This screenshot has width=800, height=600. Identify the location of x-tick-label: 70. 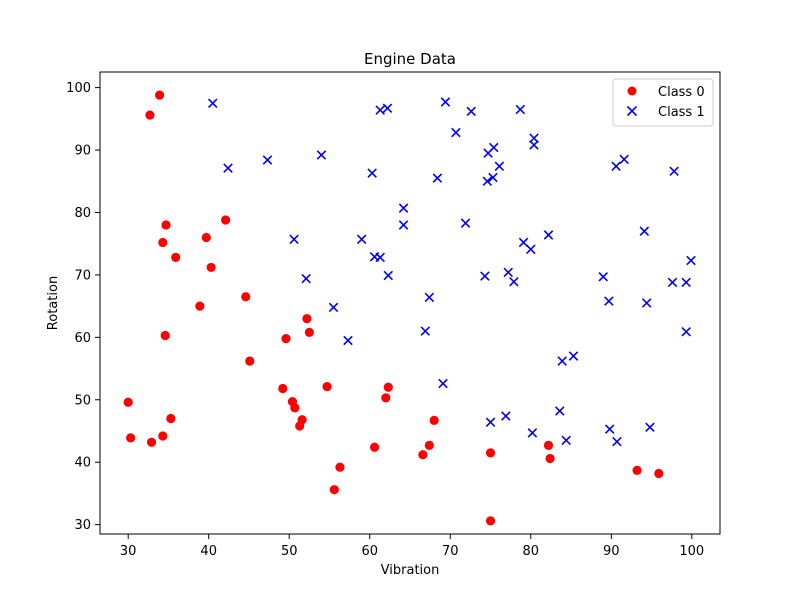
(450, 551).